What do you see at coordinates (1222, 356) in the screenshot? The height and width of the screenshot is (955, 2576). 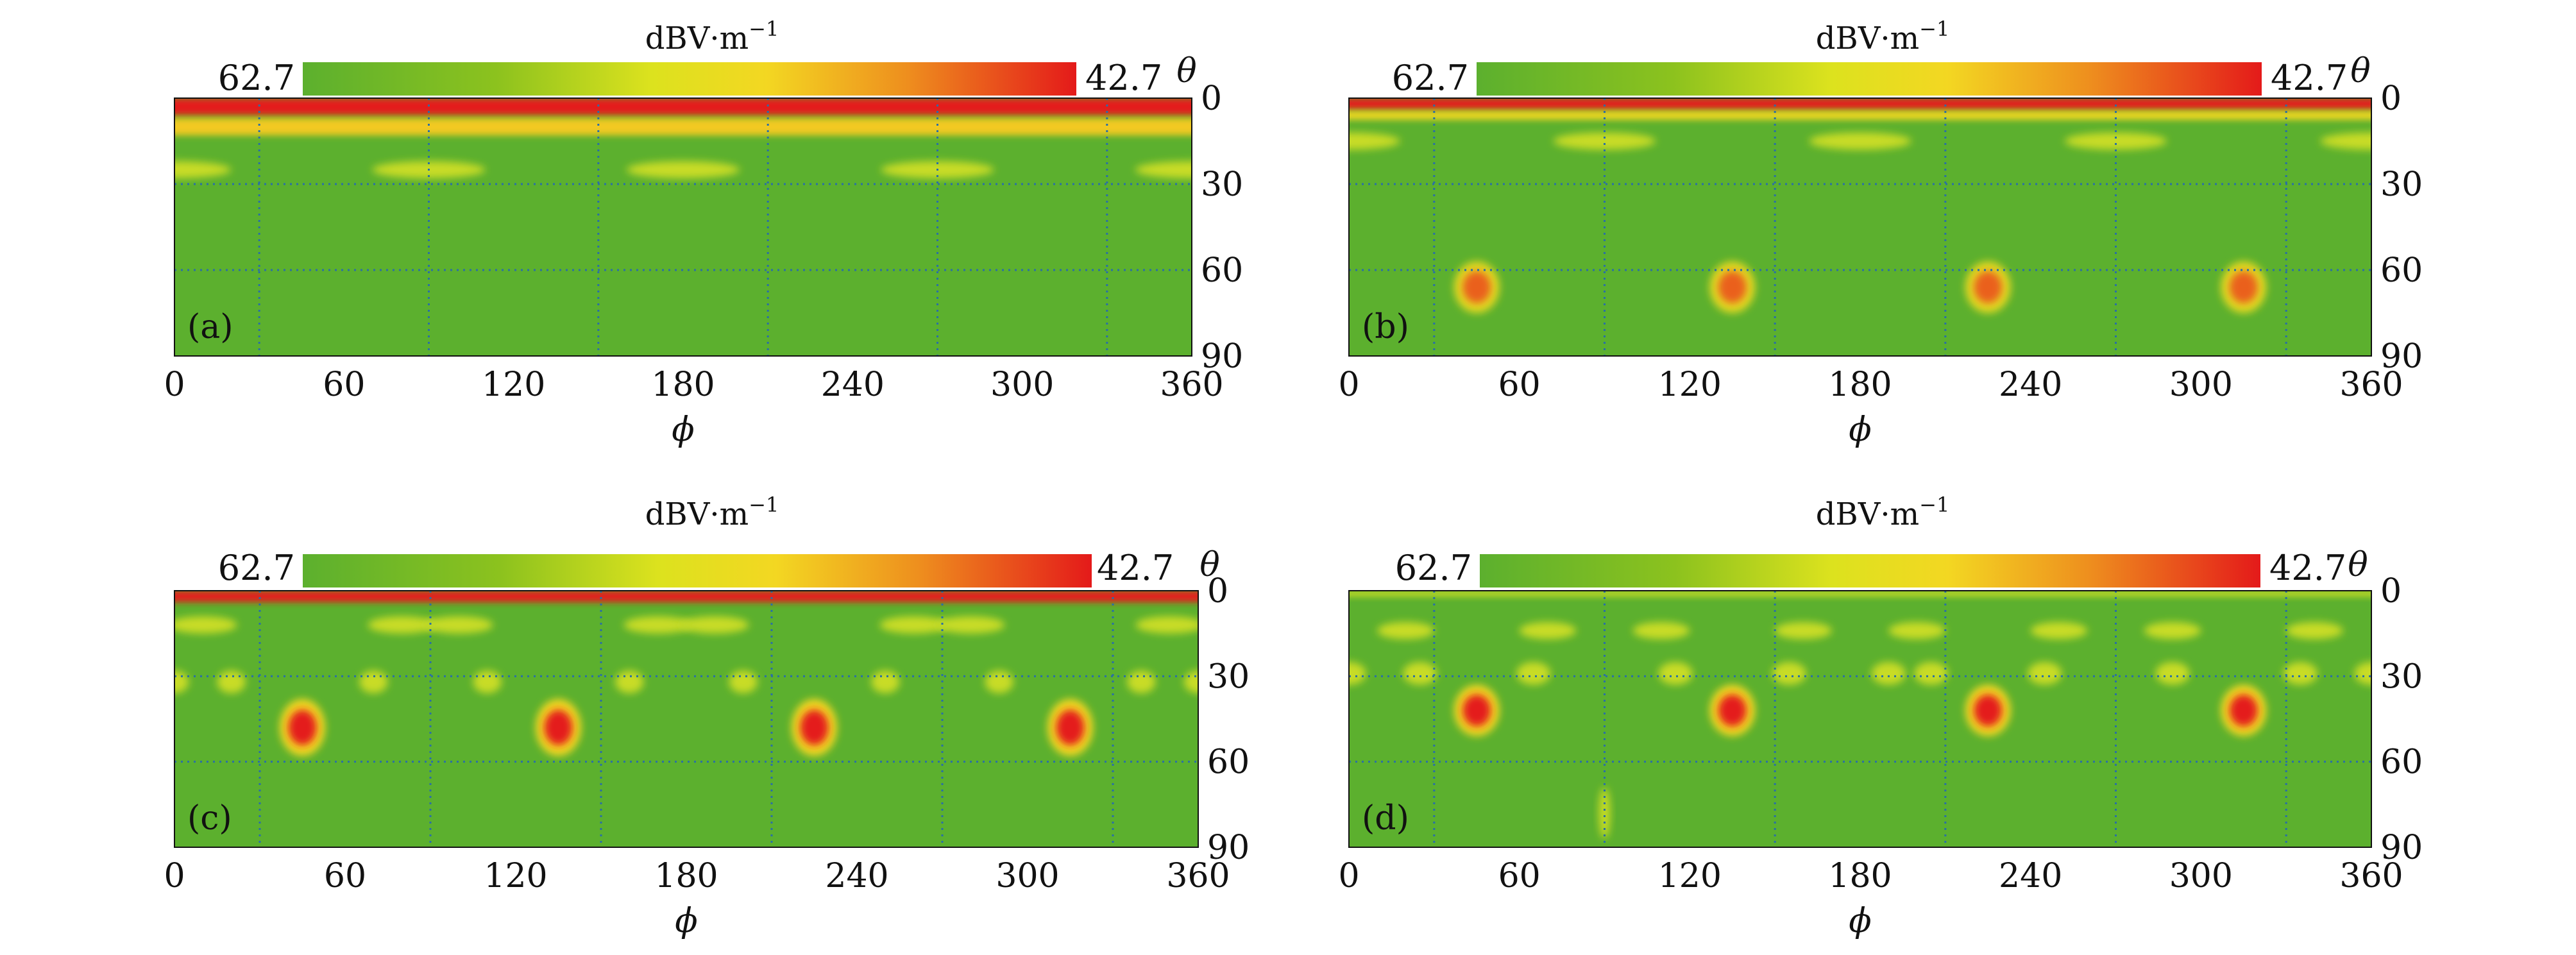 I see `y-tick-label: 90` at bounding box center [1222, 356].